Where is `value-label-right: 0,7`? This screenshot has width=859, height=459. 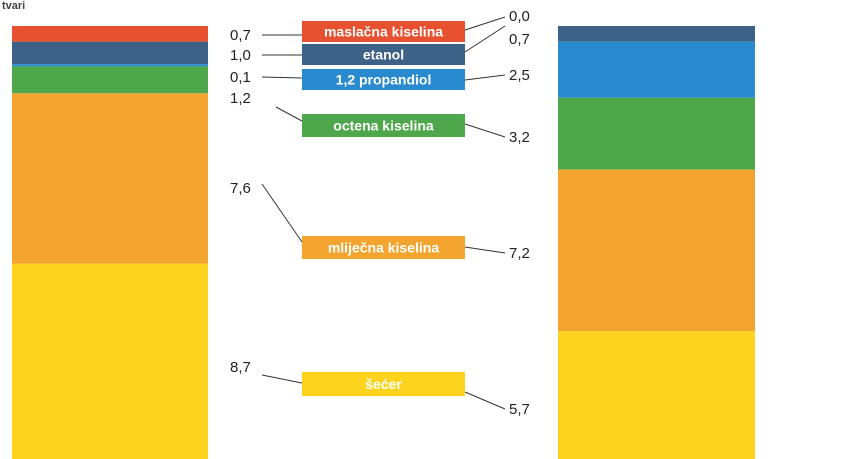 value-label-right: 0,7 is located at coordinates (519, 39).